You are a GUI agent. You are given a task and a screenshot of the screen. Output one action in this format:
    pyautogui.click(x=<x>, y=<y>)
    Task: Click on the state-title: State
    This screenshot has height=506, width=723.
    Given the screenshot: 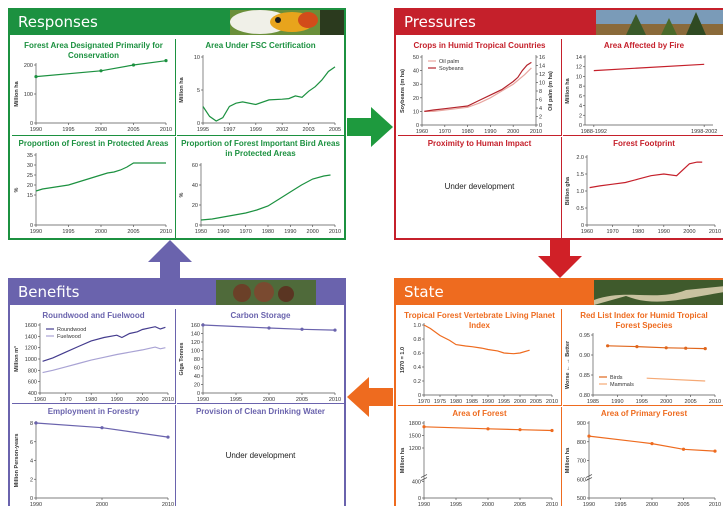 What is the action you would take?
    pyautogui.click(x=424, y=292)
    